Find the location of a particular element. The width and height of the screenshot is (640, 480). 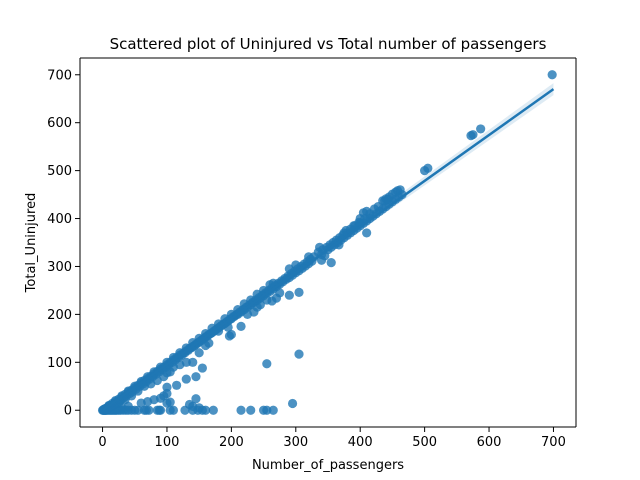

y-tick-label: 200 is located at coordinates (59, 315).